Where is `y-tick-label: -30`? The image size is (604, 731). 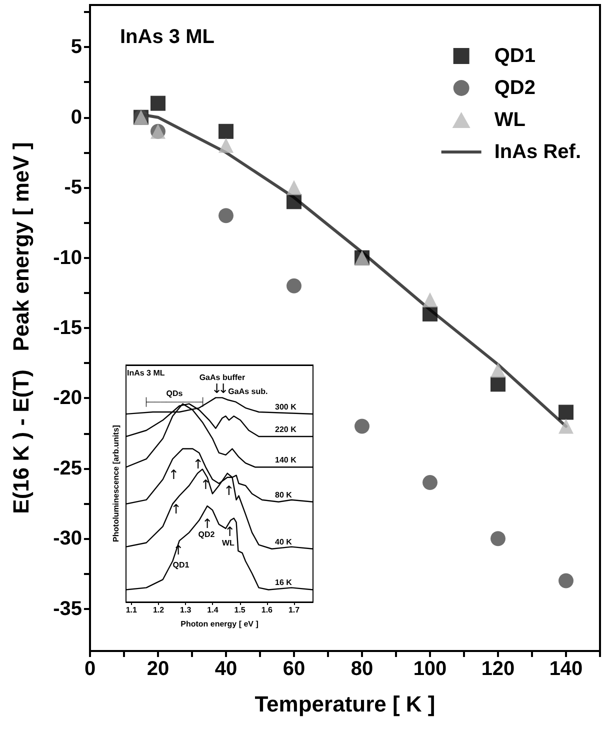
y-tick-label: -30 is located at coordinates (67, 539).